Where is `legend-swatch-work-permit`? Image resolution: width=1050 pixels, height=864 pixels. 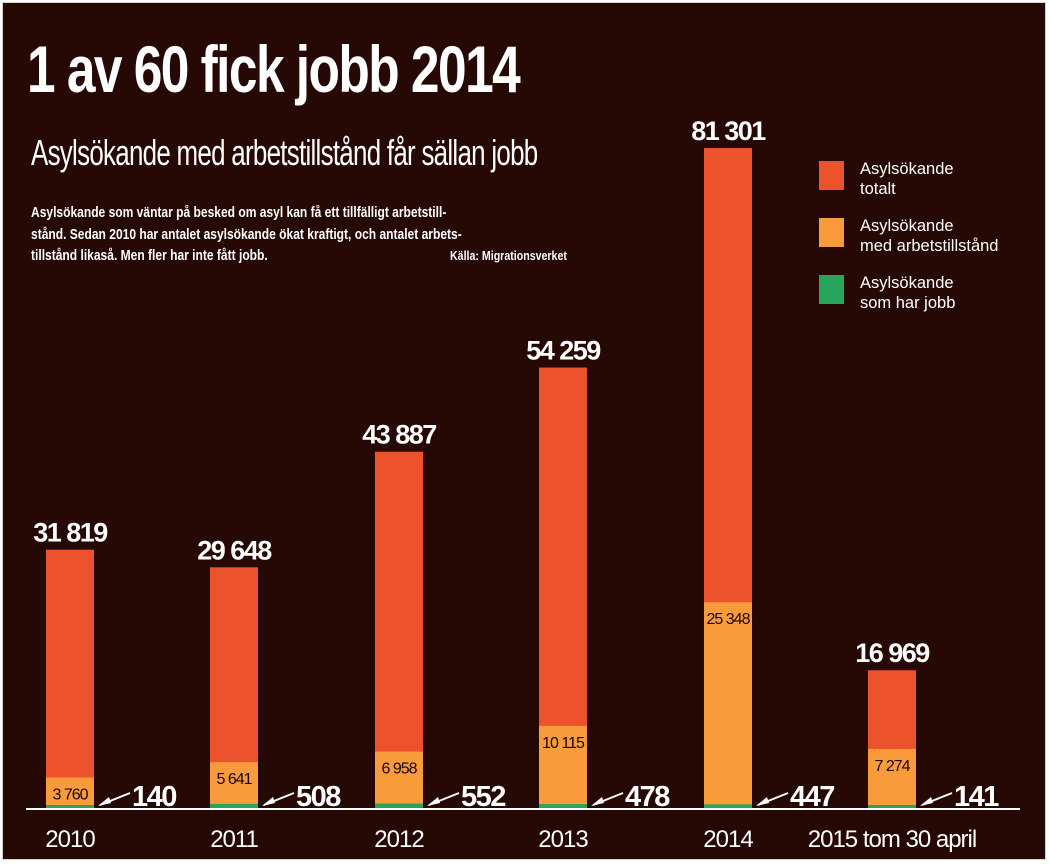
legend-swatch-work-permit is located at coordinates (831, 232).